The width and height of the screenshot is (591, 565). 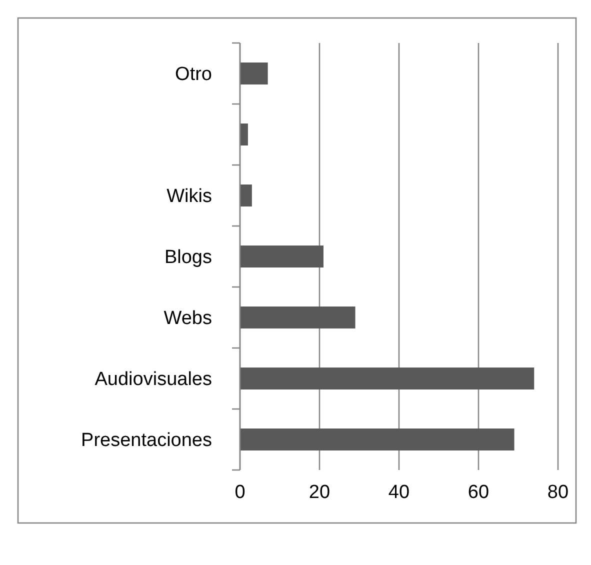 I want to click on y-tick-label: Wikis, so click(x=189, y=197).